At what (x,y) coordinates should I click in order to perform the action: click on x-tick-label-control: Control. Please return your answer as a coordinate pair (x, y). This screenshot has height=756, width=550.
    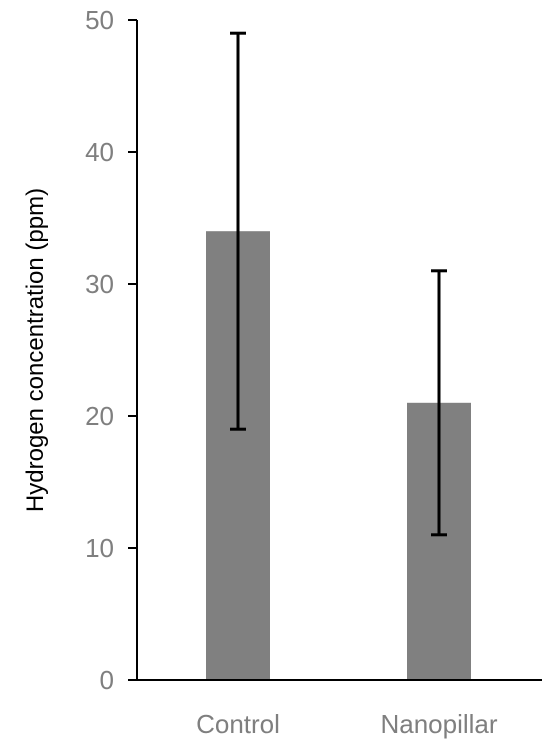
    Looking at the image, I should click on (238, 724).